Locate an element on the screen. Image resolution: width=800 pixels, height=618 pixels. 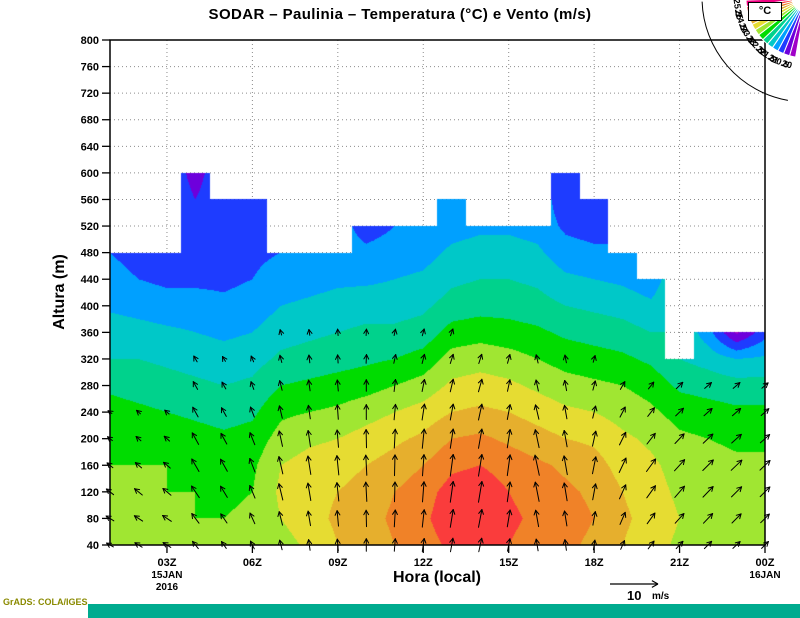
colorbar-tick-label: 21 is located at coordinates (774, 59).